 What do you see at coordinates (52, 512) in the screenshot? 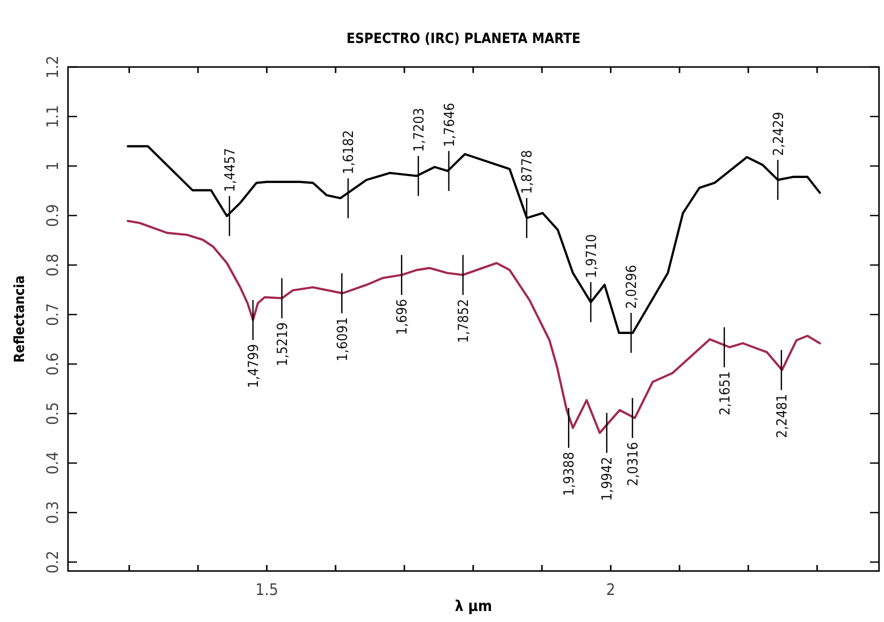
I see `y-tick-label: 0.3` at bounding box center [52, 512].